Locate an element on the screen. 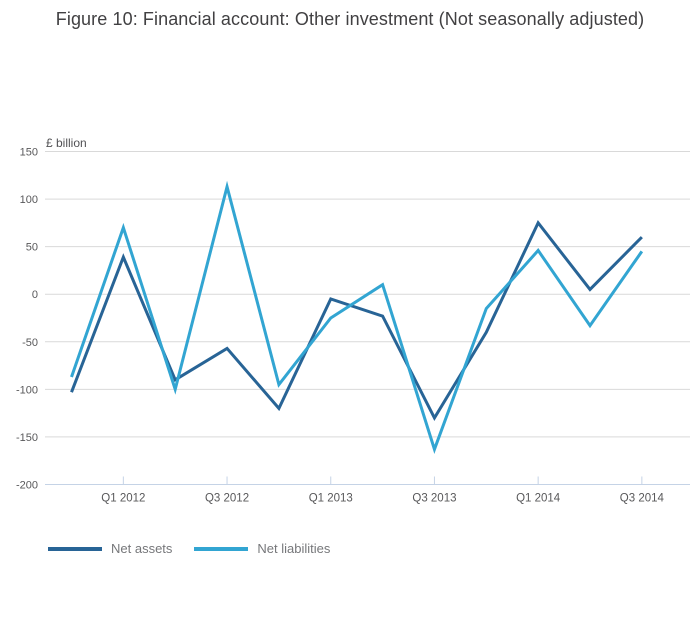  legend-label-net-liabilities: Net liabilities is located at coordinates (294, 548).